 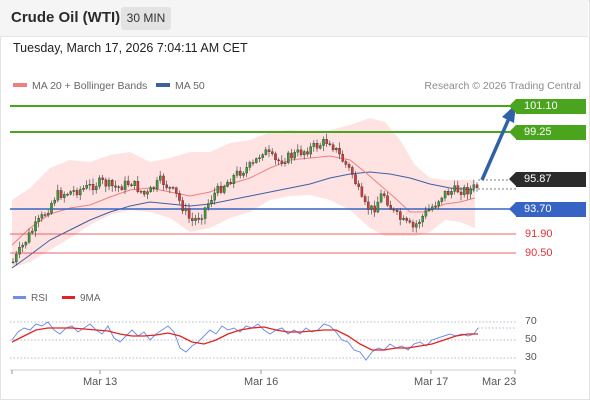 What do you see at coordinates (19, 297) in the screenshot?
I see `rsi-swatch` at bounding box center [19, 297].